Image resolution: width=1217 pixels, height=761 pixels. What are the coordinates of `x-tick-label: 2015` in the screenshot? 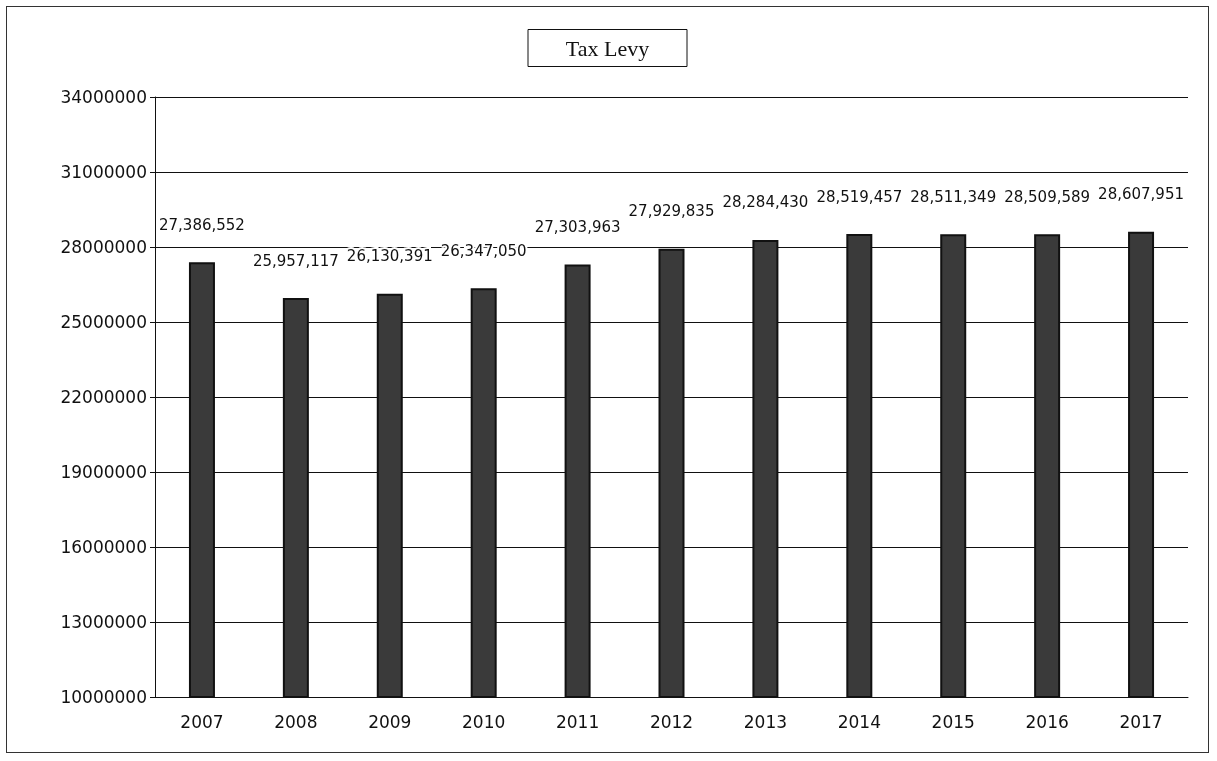 It's located at (953, 721).